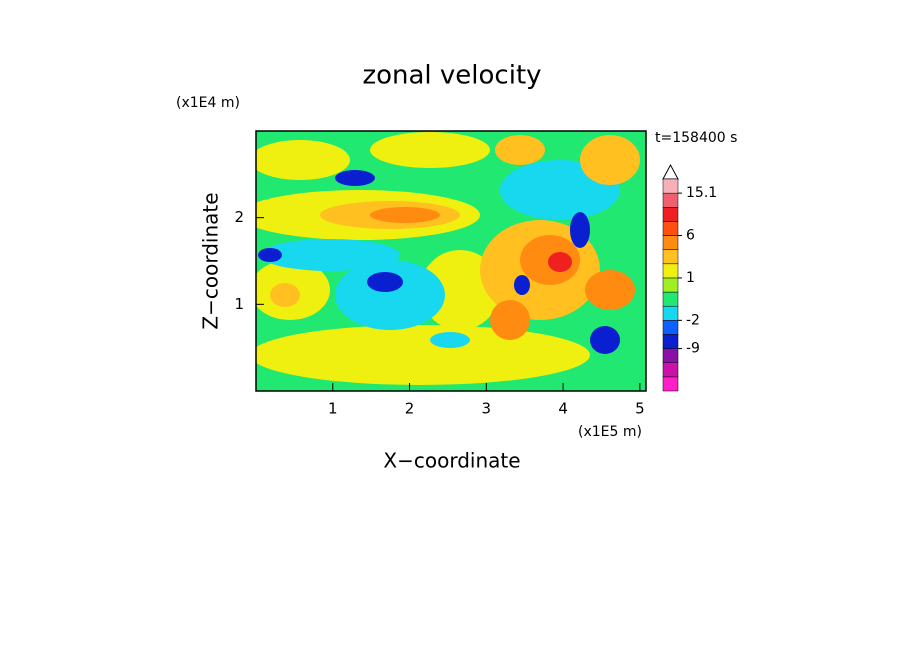  I want to click on y-tick-label: 2, so click(239, 217).